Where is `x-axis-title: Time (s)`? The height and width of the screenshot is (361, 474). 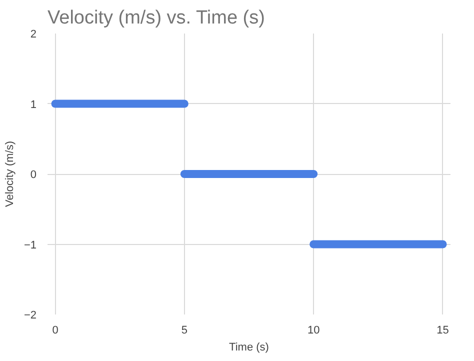 x-axis-title: Time (s) is located at coordinates (249, 348).